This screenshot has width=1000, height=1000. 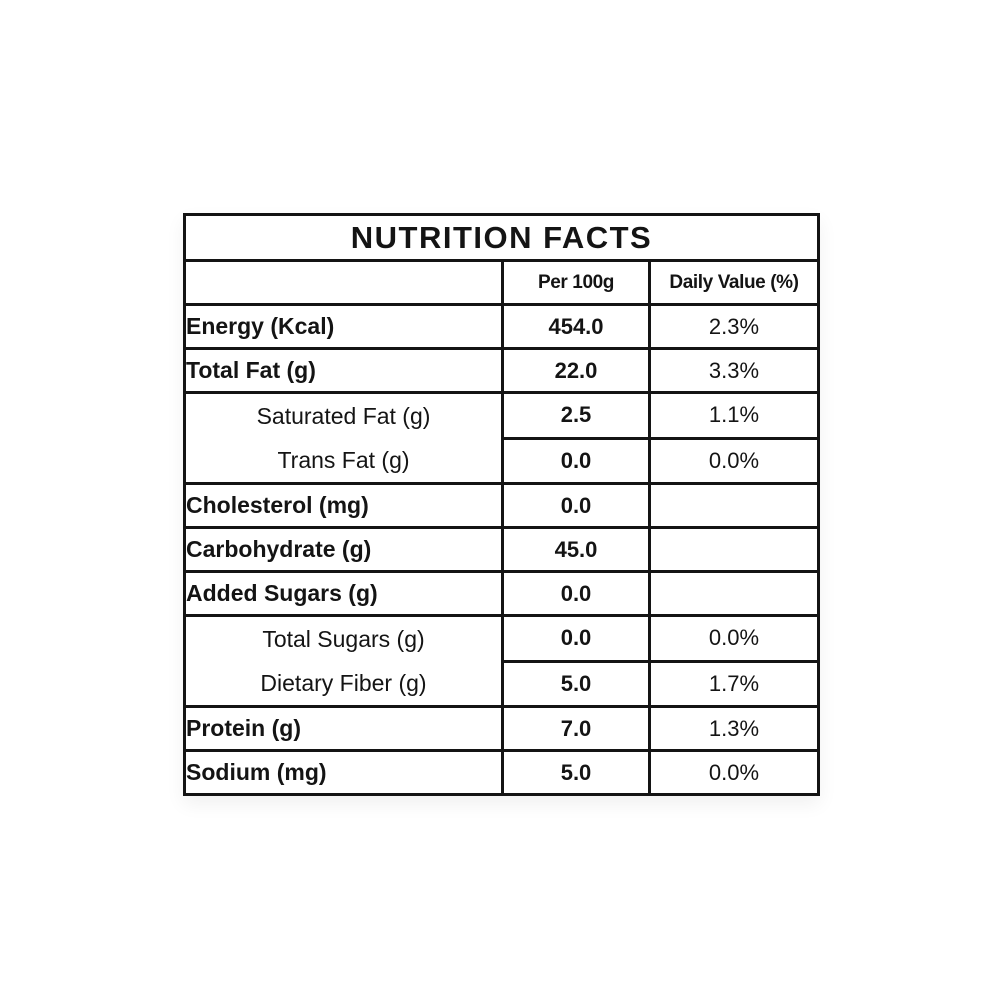 I want to click on title-row: NUTRITION FACTS, so click(x=501, y=237).